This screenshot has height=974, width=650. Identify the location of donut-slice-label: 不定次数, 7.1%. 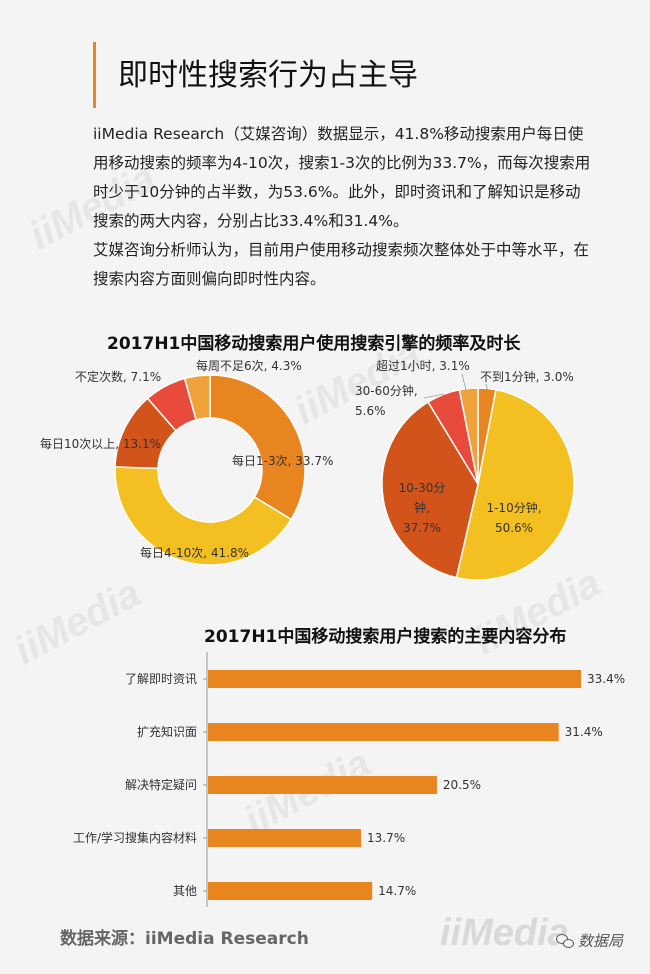
(118, 376).